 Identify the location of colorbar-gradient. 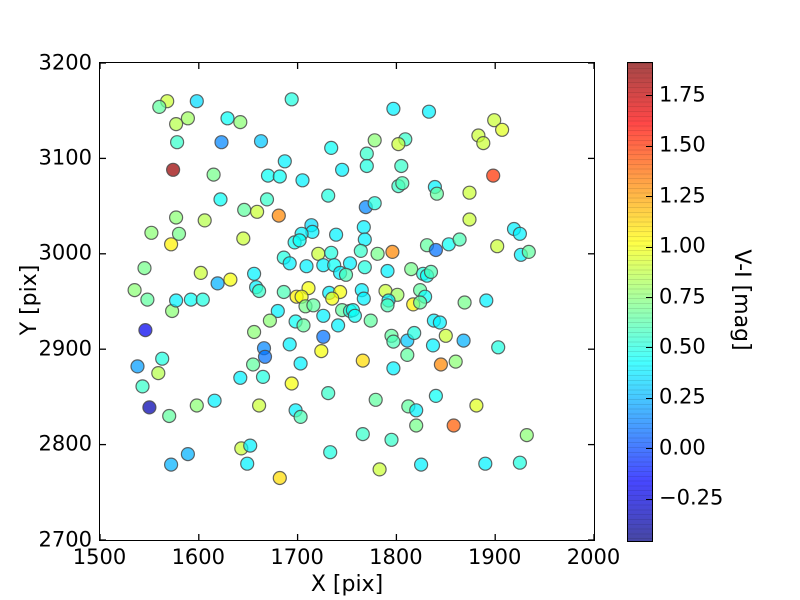
(640, 302).